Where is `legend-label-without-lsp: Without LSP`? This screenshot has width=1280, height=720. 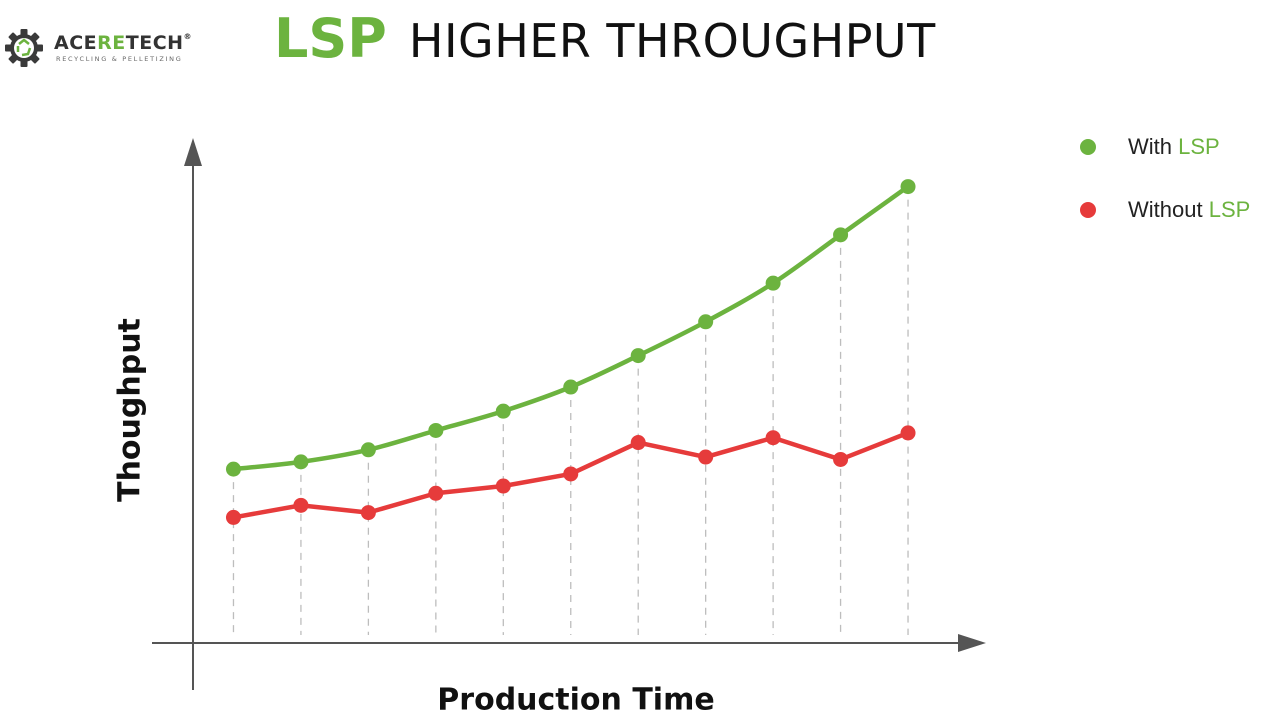 legend-label-without-lsp: Without LSP is located at coordinates (1189, 209).